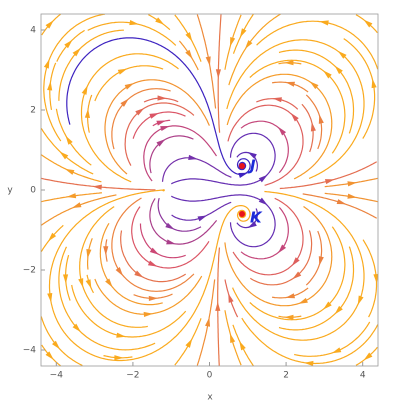 Image resolution: width=409 pixels, height=407 pixels. I want to click on x-tick-label: −2, so click(132, 376).